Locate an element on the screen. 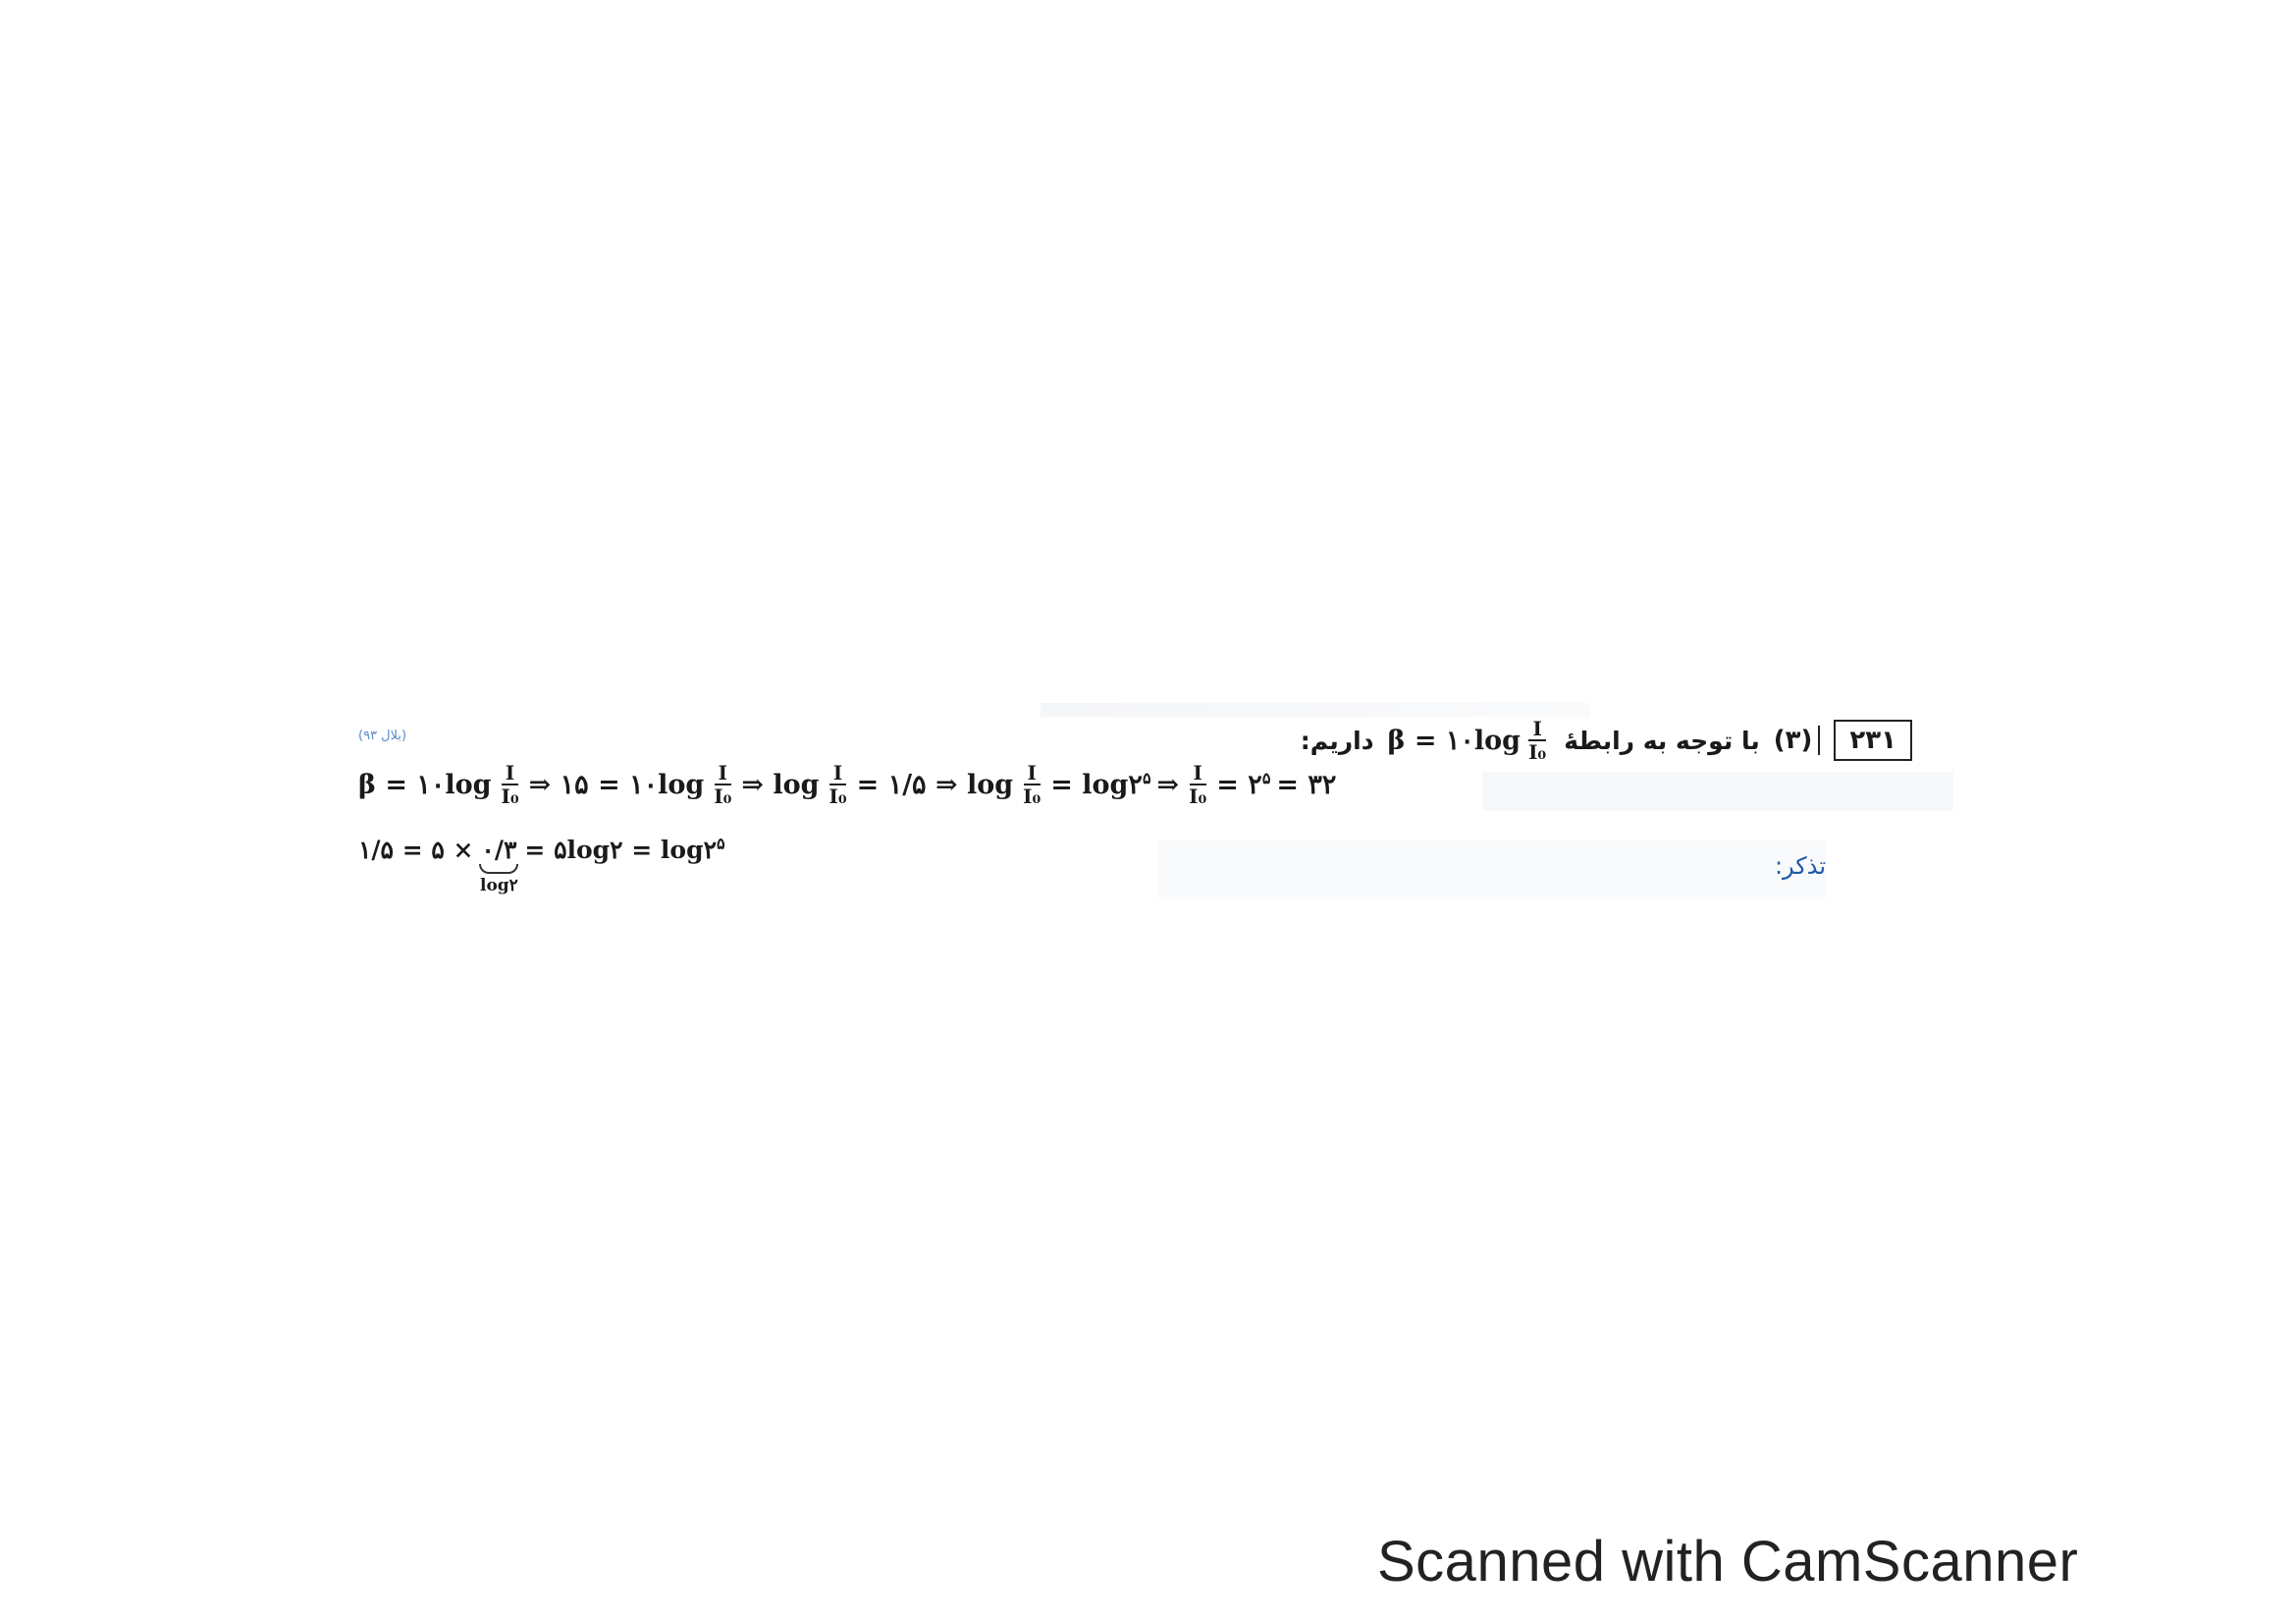  reference-link: (بلال ۹۳) is located at coordinates (382, 736).